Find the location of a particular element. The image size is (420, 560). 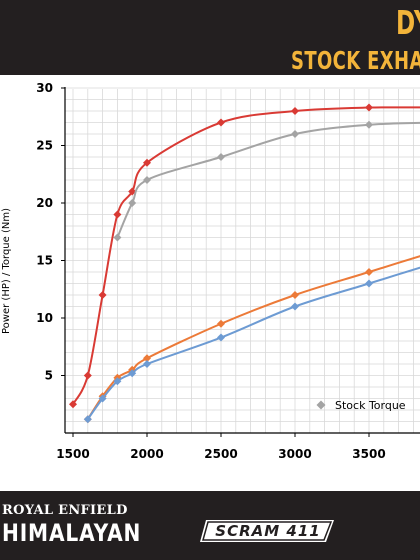

scram-logo: SCRAM 411 is located at coordinates (268, 531).